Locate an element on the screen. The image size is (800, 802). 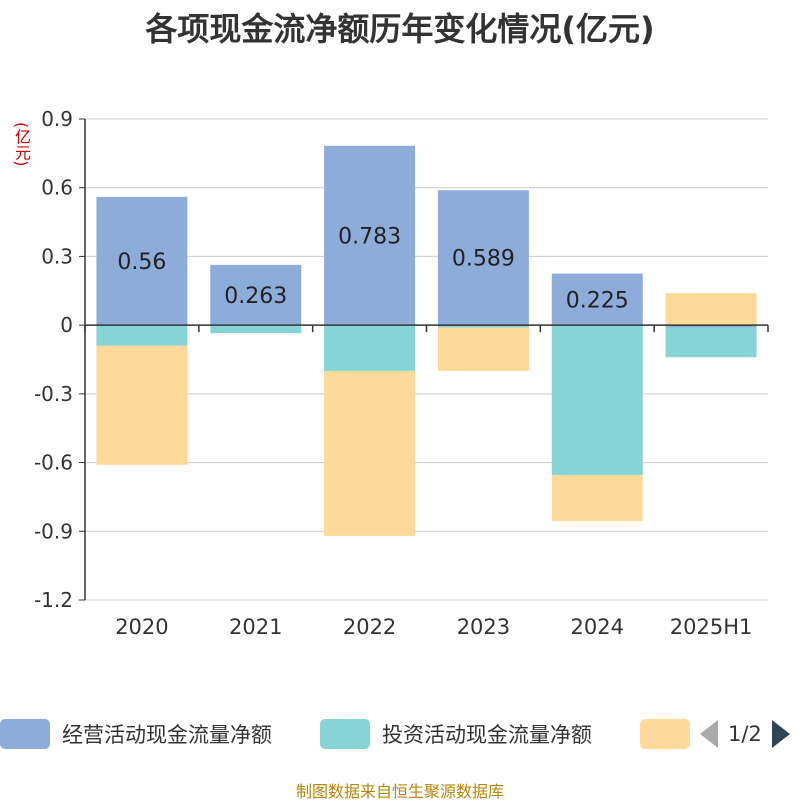
data-label-2021: 0.263 is located at coordinates (255, 296).